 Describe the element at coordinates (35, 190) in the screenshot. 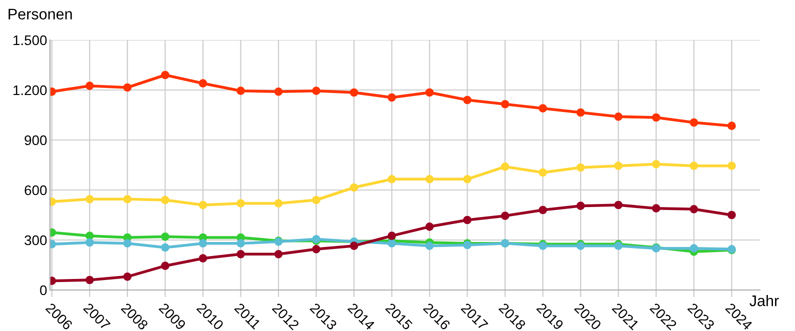

I see `y-tick-label: 600` at that location.